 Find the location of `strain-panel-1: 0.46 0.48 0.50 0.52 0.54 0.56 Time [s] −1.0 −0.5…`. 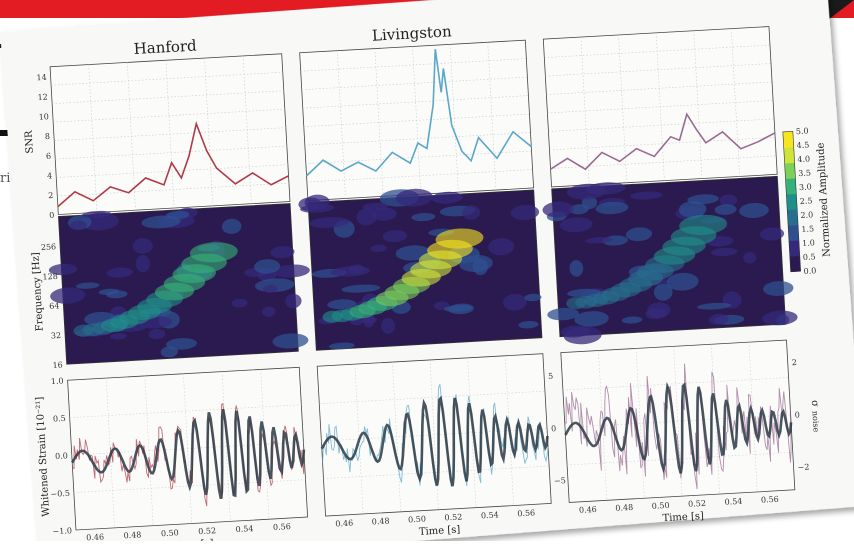

strain-panel-1: 0.46 0.48 0.50 0.52 0.54 0.56 Time [s] −1.0 −0.5… is located at coordinates (171, 453).